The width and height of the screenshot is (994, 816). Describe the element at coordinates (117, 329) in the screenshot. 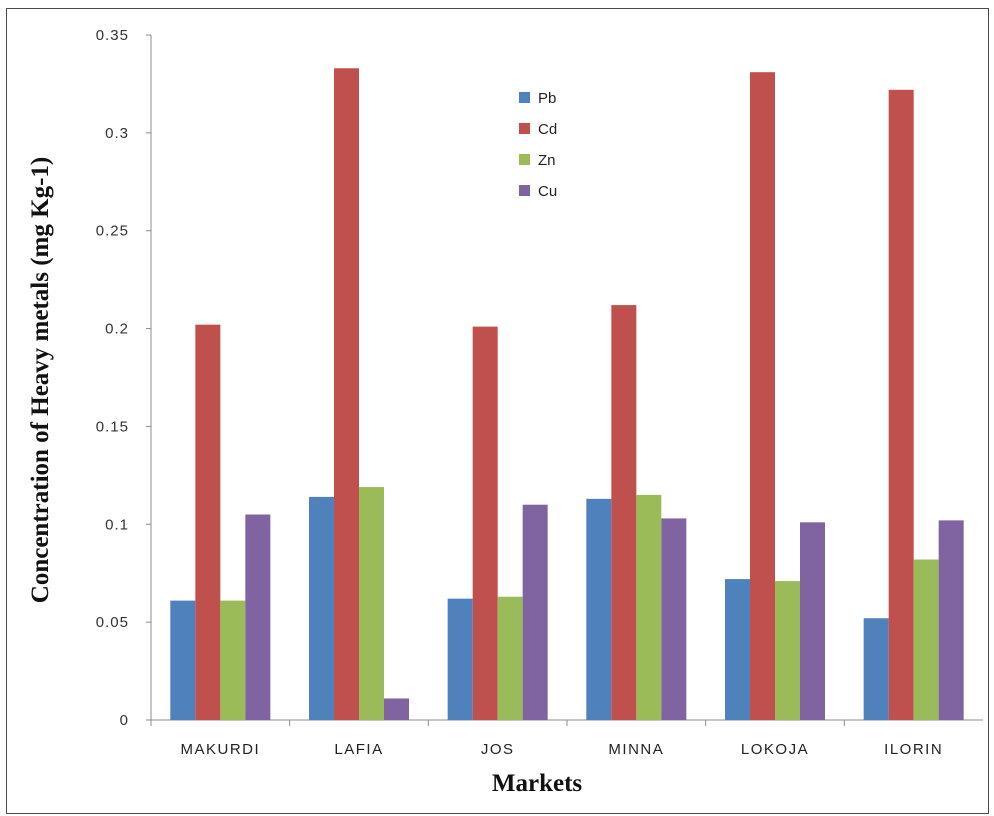

I see `y-tick-label: 0.2` at that location.